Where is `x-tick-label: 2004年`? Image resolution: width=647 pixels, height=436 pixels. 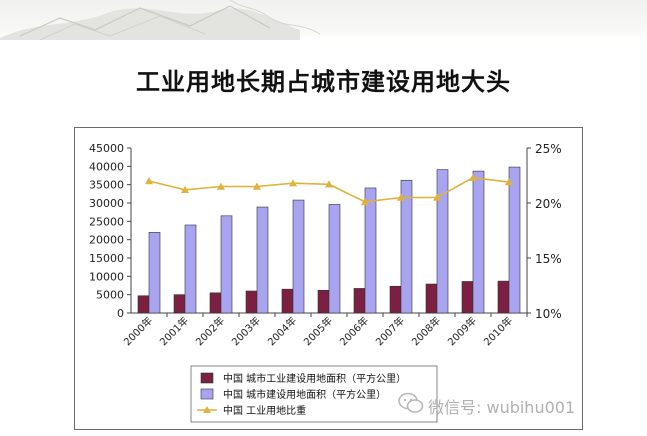 x-tick-label: 2004年 is located at coordinates (282, 331).